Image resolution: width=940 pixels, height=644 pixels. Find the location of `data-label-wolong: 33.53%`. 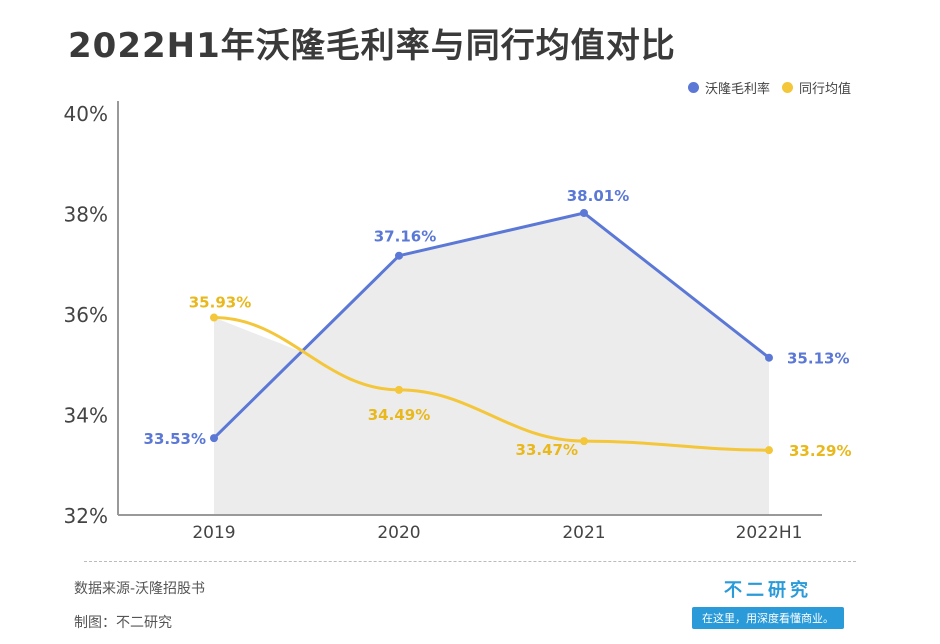

data-label-wolong: 33.53% is located at coordinates (175, 439).